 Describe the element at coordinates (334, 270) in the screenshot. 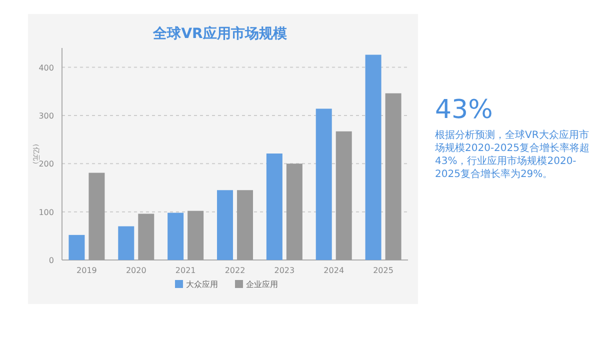

I see `x-tick-label: 2024` at that location.